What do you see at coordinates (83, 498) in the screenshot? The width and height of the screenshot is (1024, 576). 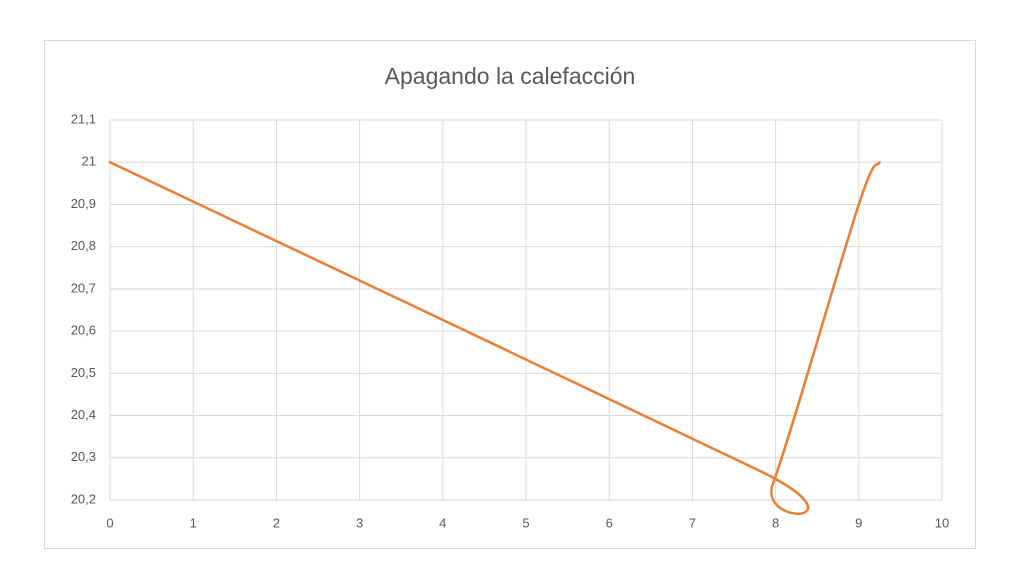 I see `y-tick-label: 20,2` at bounding box center [83, 498].